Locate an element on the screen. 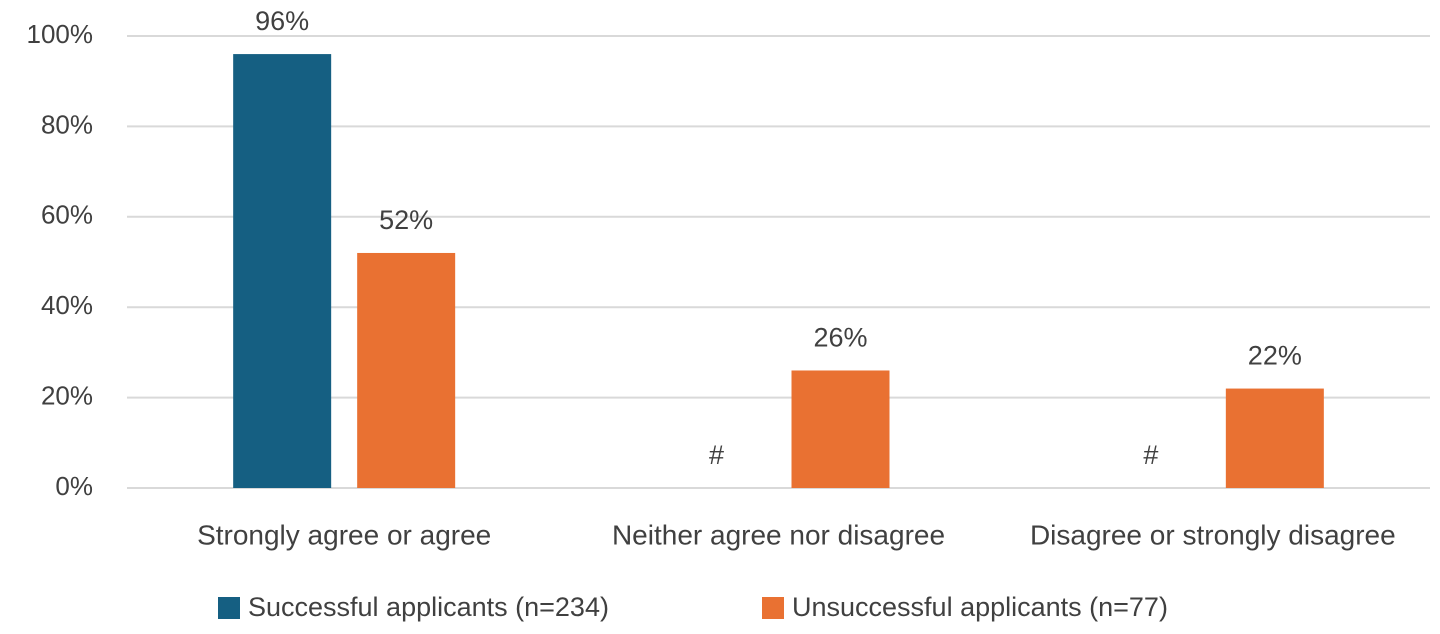 The width and height of the screenshot is (1440, 634). data-label: 22% is located at coordinates (1275, 356).